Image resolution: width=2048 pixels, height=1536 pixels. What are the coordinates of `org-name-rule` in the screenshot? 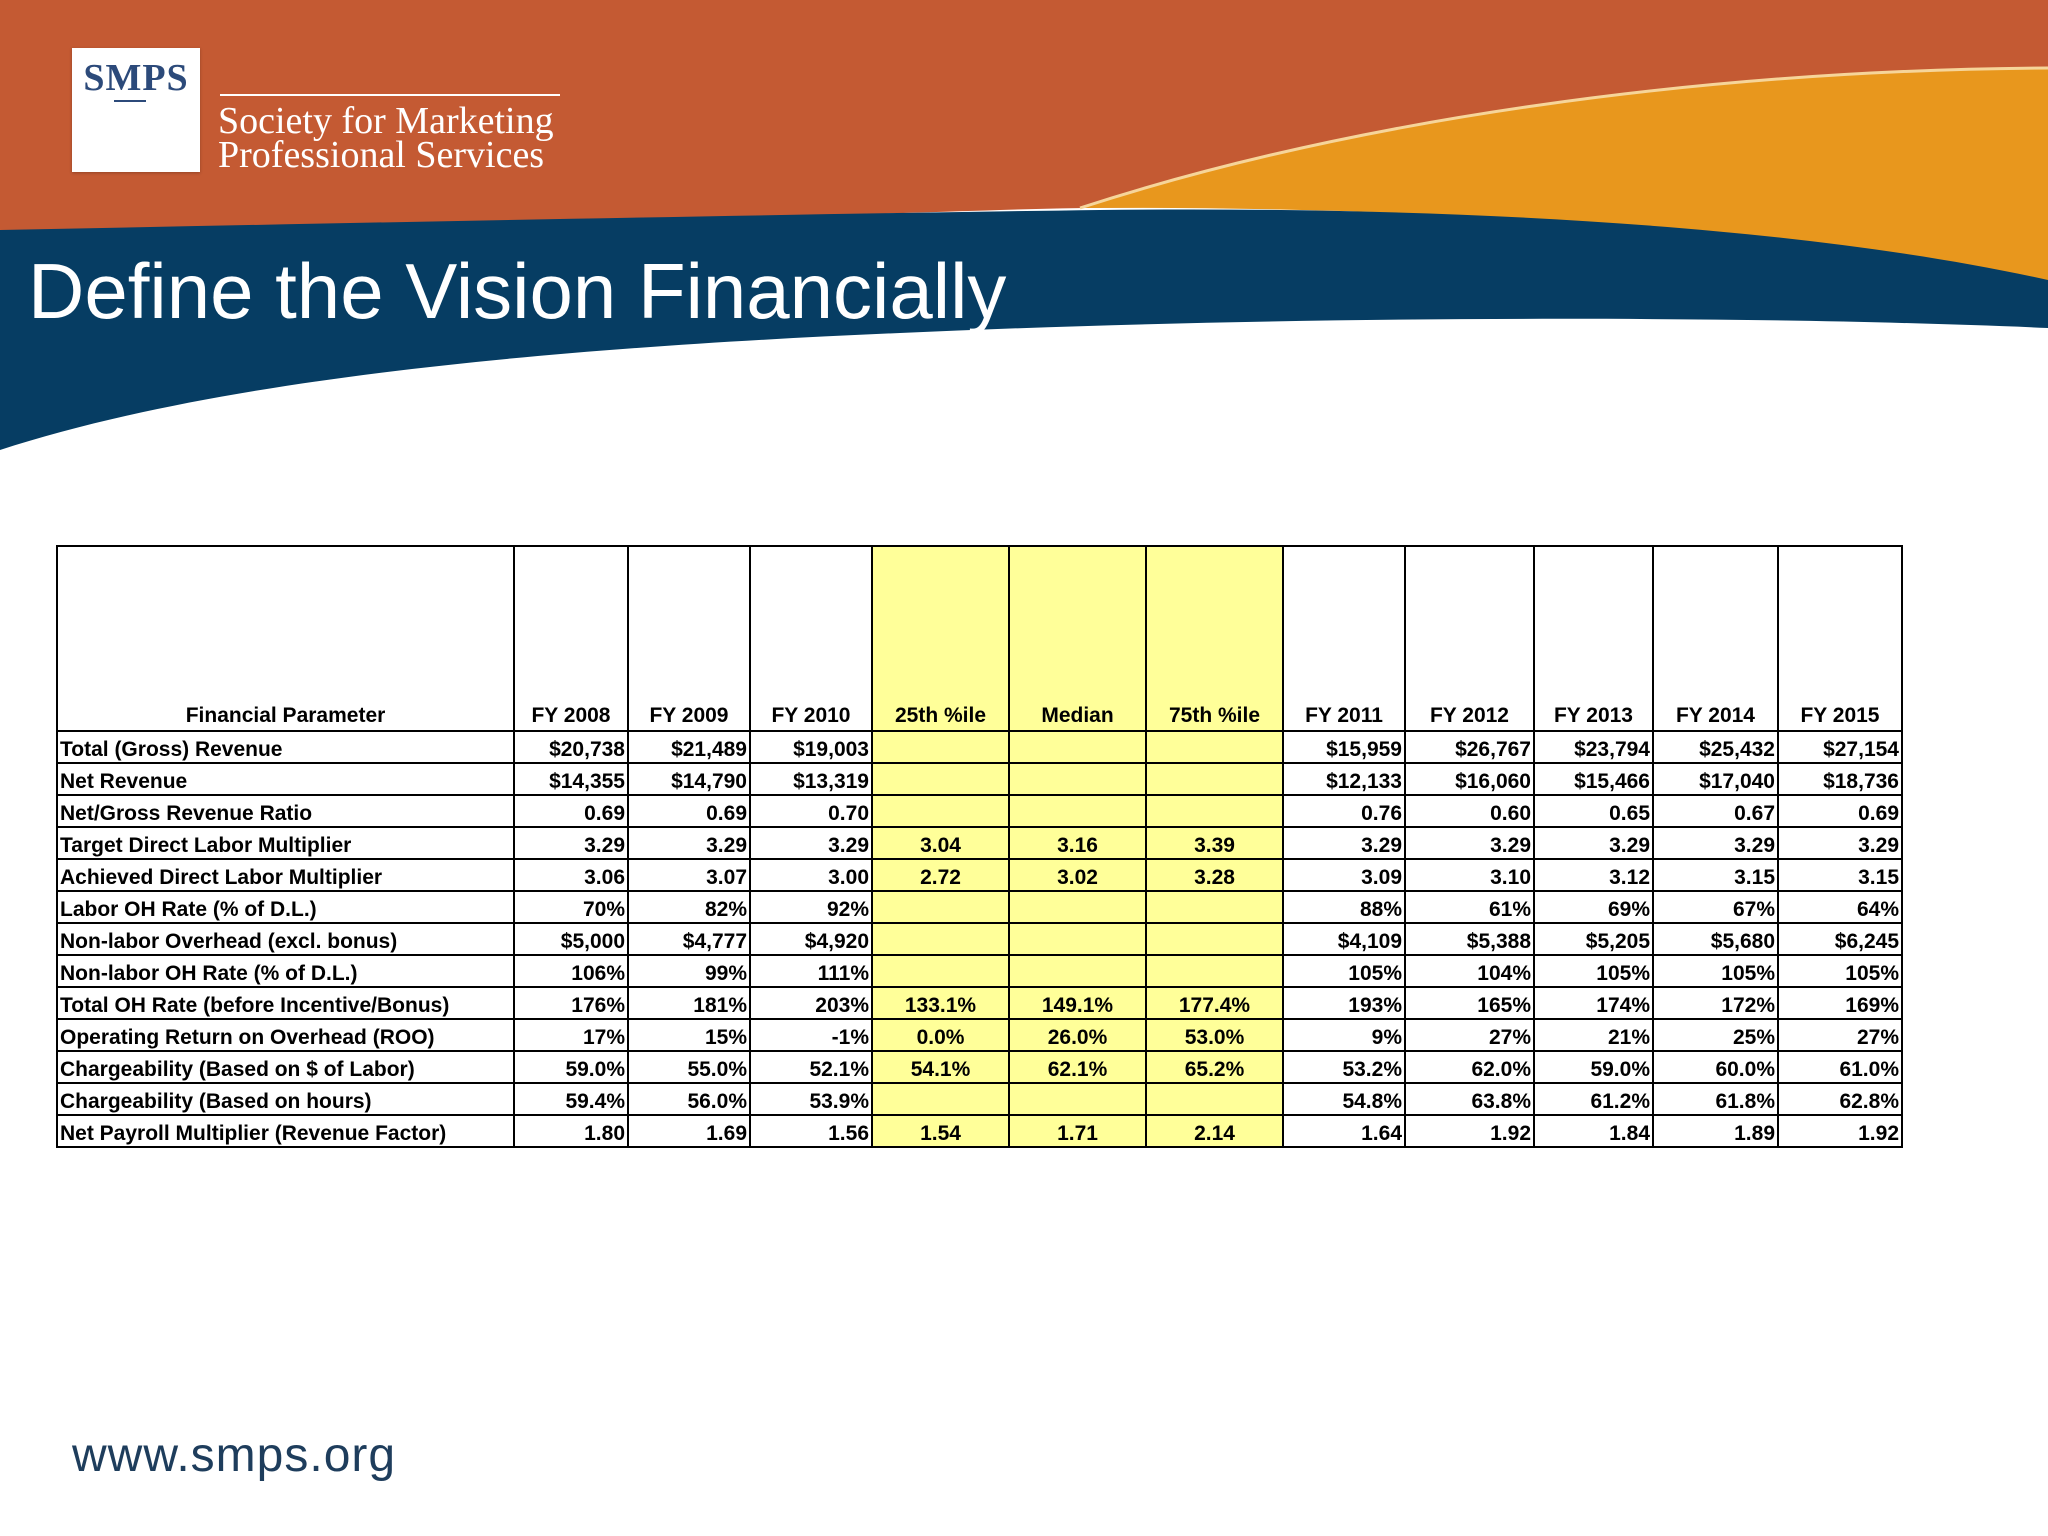 It's located at (390, 95).